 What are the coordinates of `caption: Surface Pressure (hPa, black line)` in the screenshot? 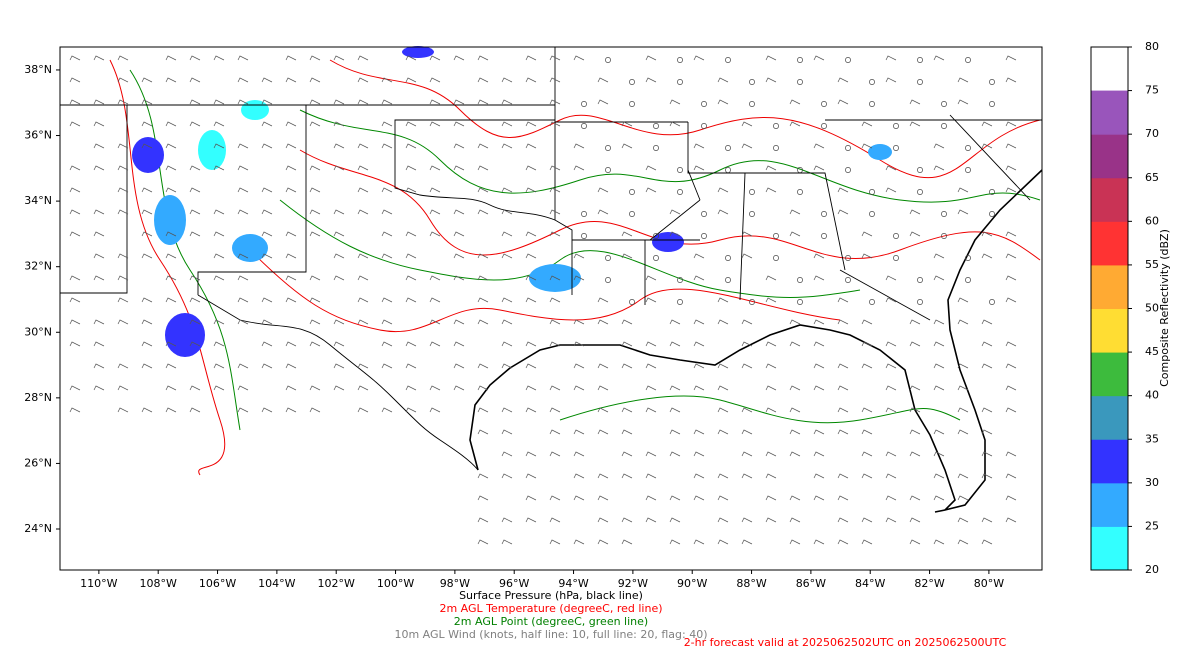 It's located at (551, 595).